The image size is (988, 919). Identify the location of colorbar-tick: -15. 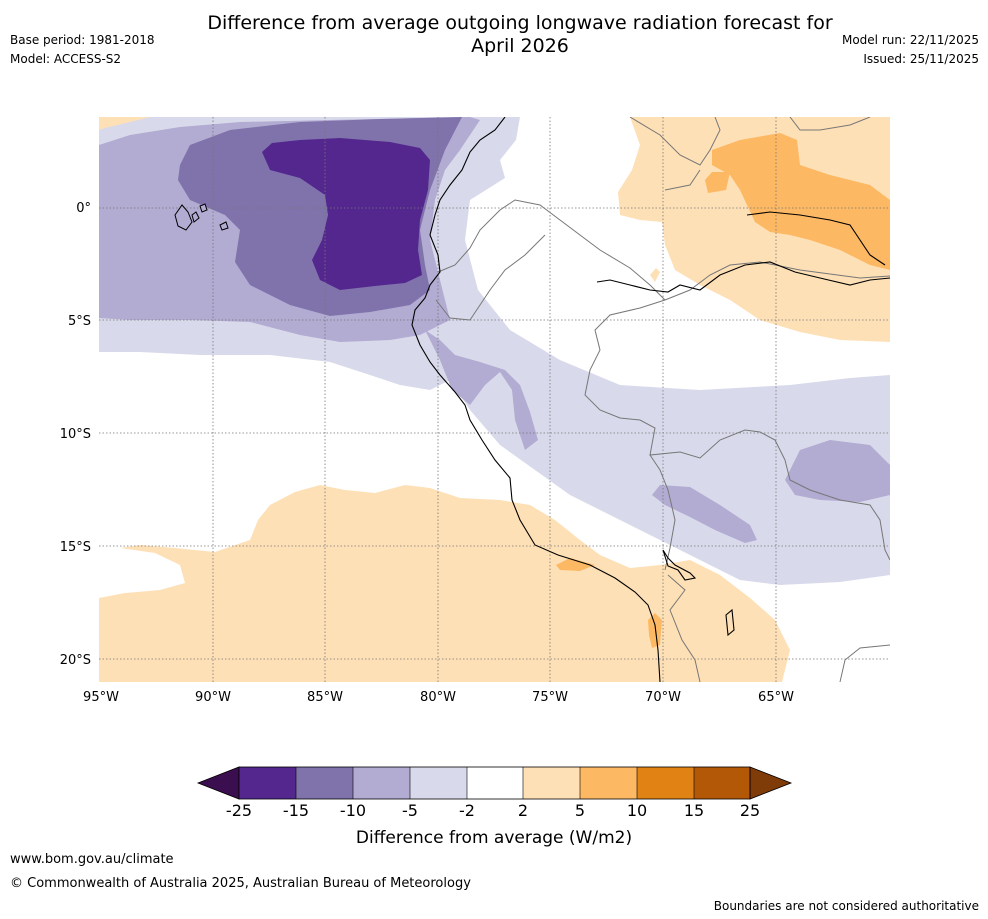
(296, 810).